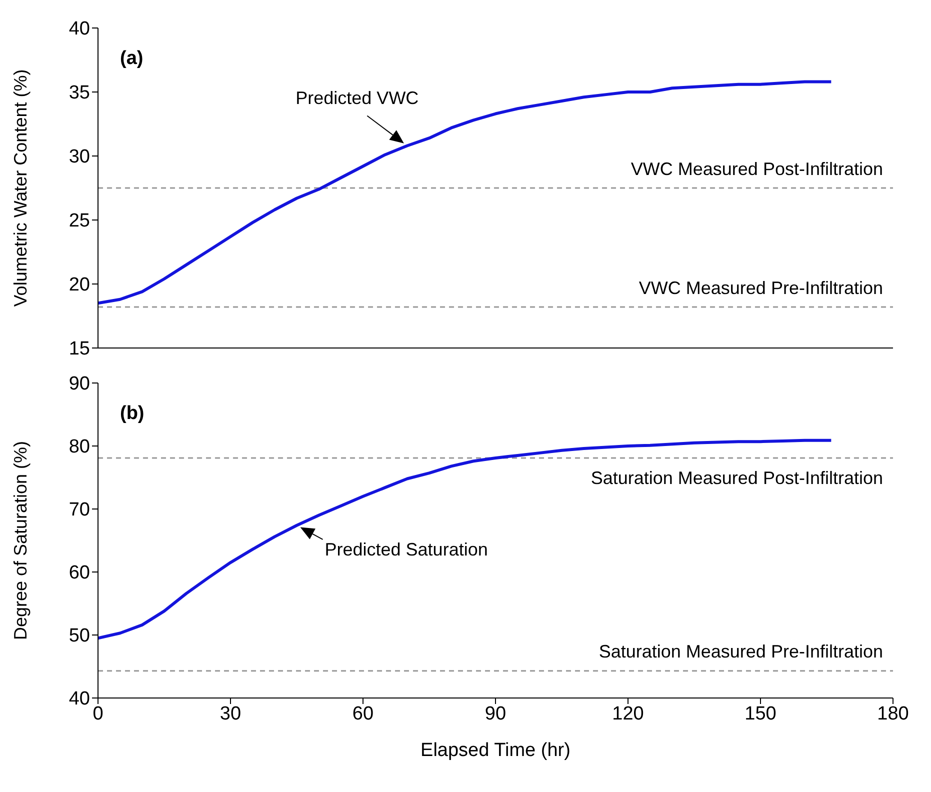  I want to click on x-tick-label: 60, so click(363, 713).